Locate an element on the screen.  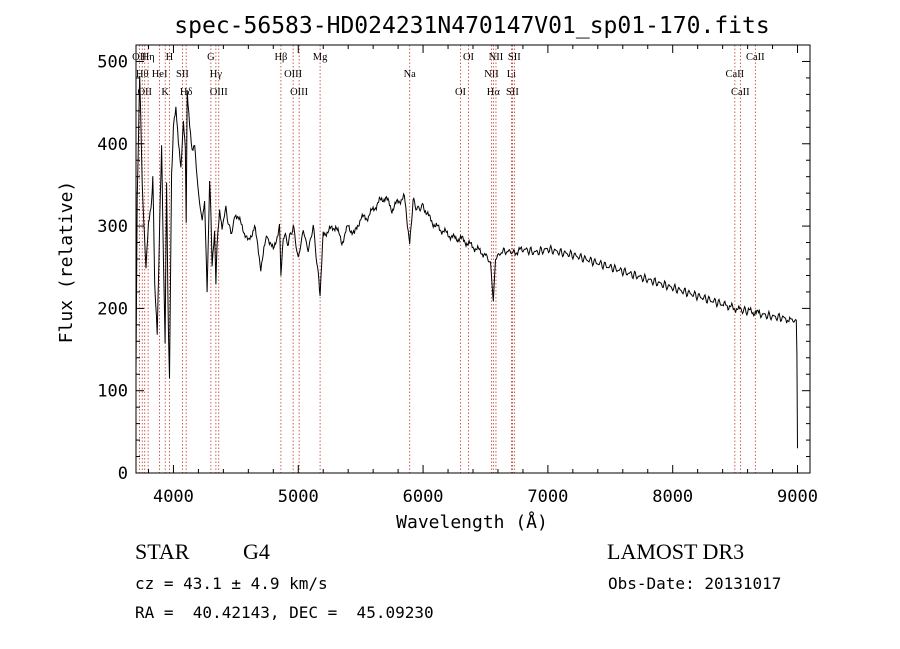
x-tick-label: 7000 is located at coordinates (547, 497).